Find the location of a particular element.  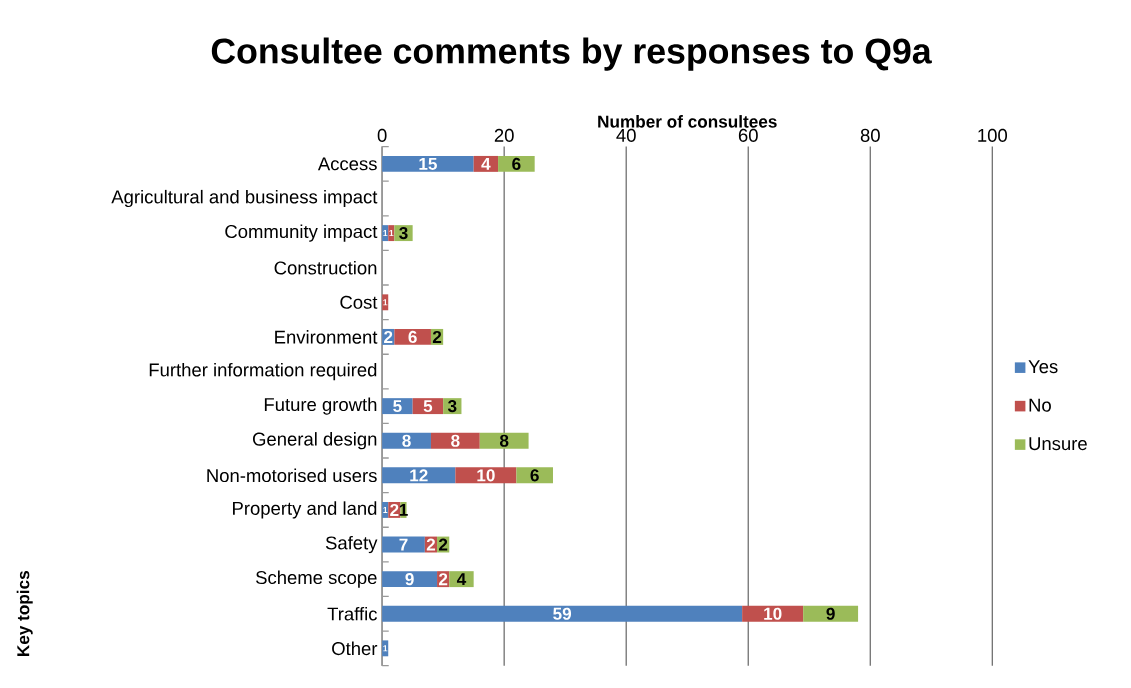

legend-label: Unsure is located at coordinates (1058, 444).